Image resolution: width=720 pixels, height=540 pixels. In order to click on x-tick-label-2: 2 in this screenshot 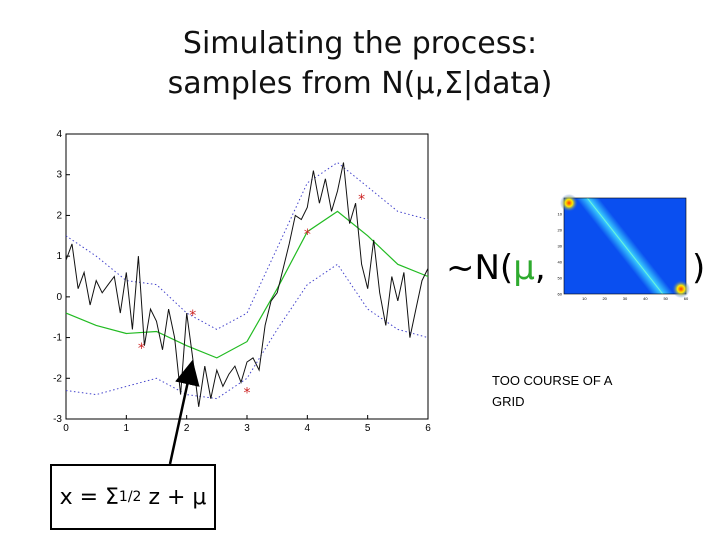, I will do `click(187, 428)`.